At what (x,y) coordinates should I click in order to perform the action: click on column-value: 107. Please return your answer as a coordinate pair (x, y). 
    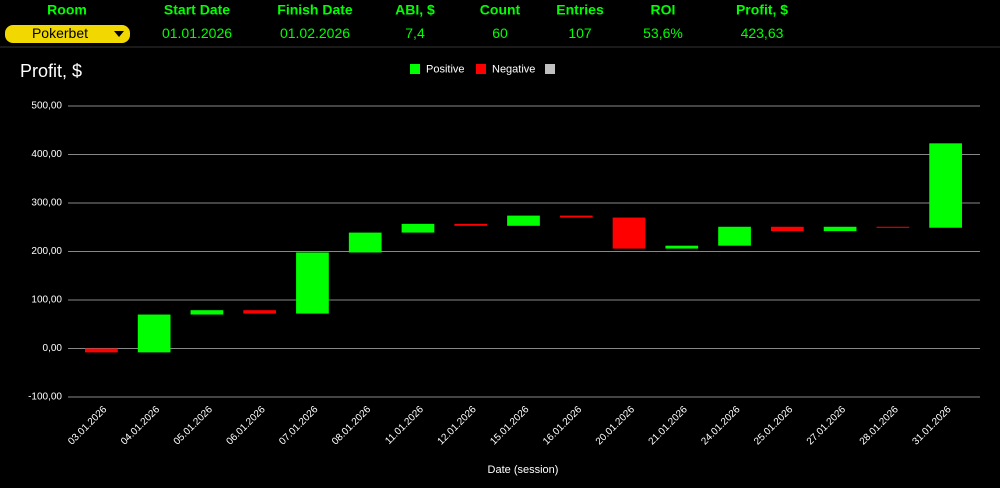
    Looking at the image, I should click on (580, 33).